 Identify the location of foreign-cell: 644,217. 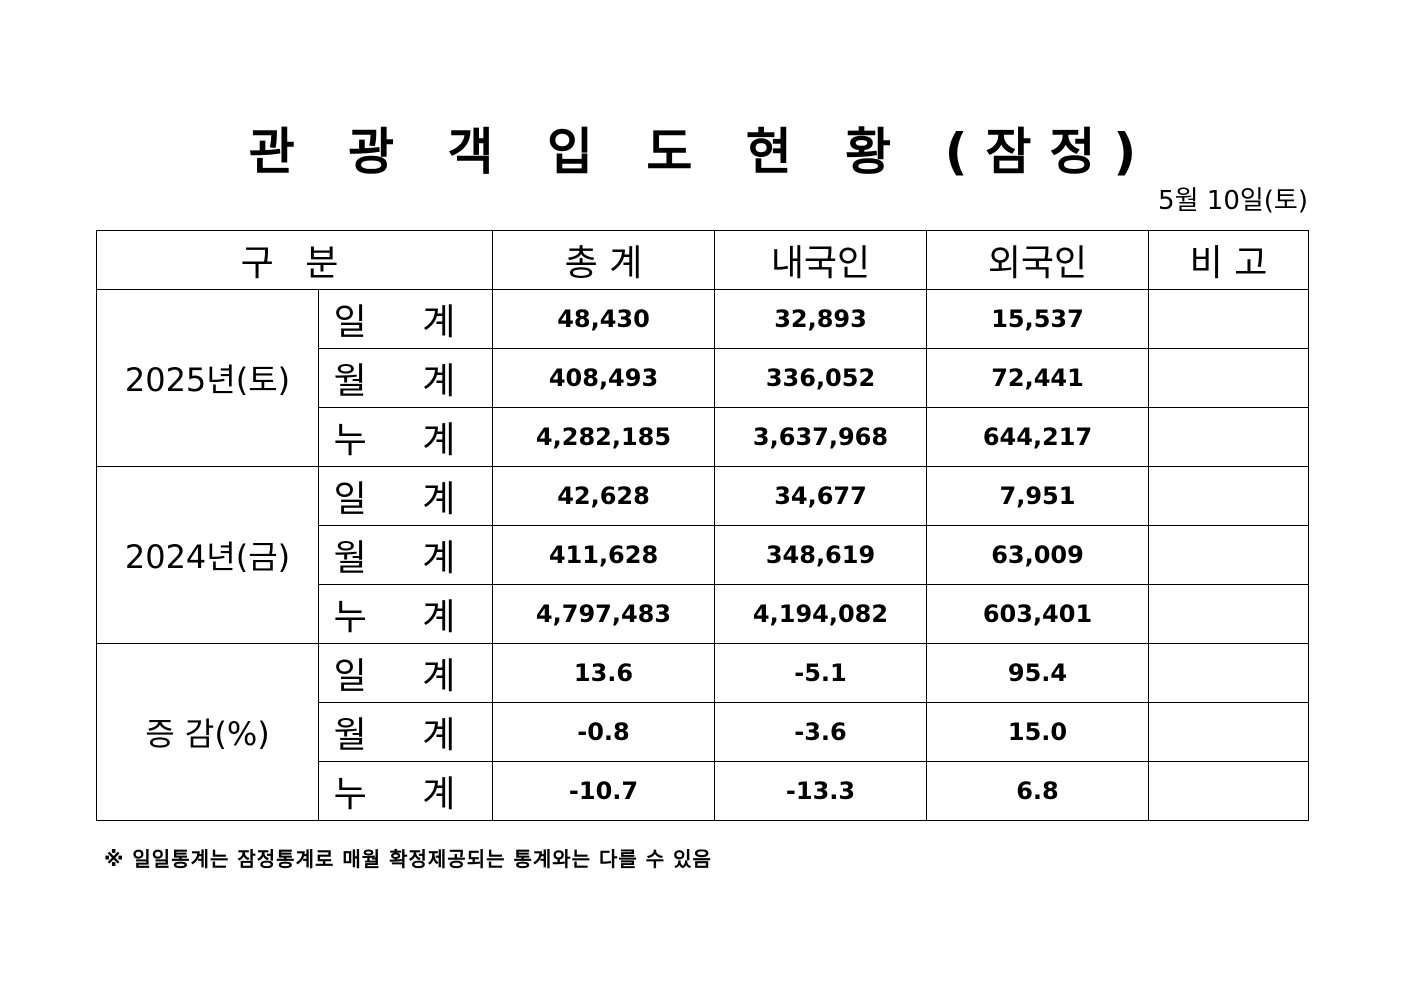
(1037, 437).